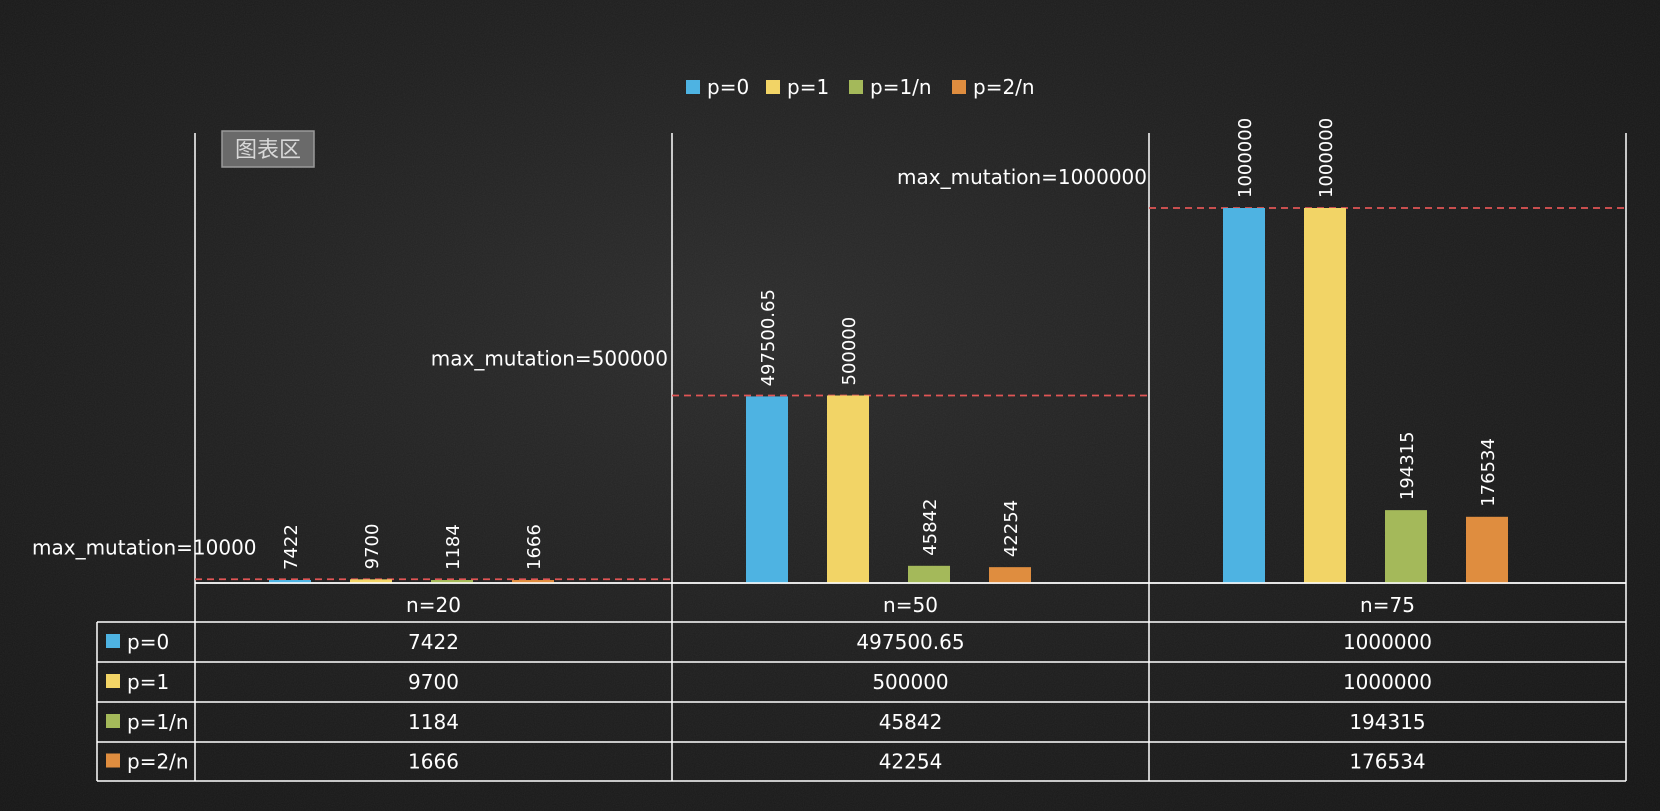  What do you see at coordinates (910, 605) in the screenshot?
I see `table-header-cell: n=50` at bounding box center [910, 605].